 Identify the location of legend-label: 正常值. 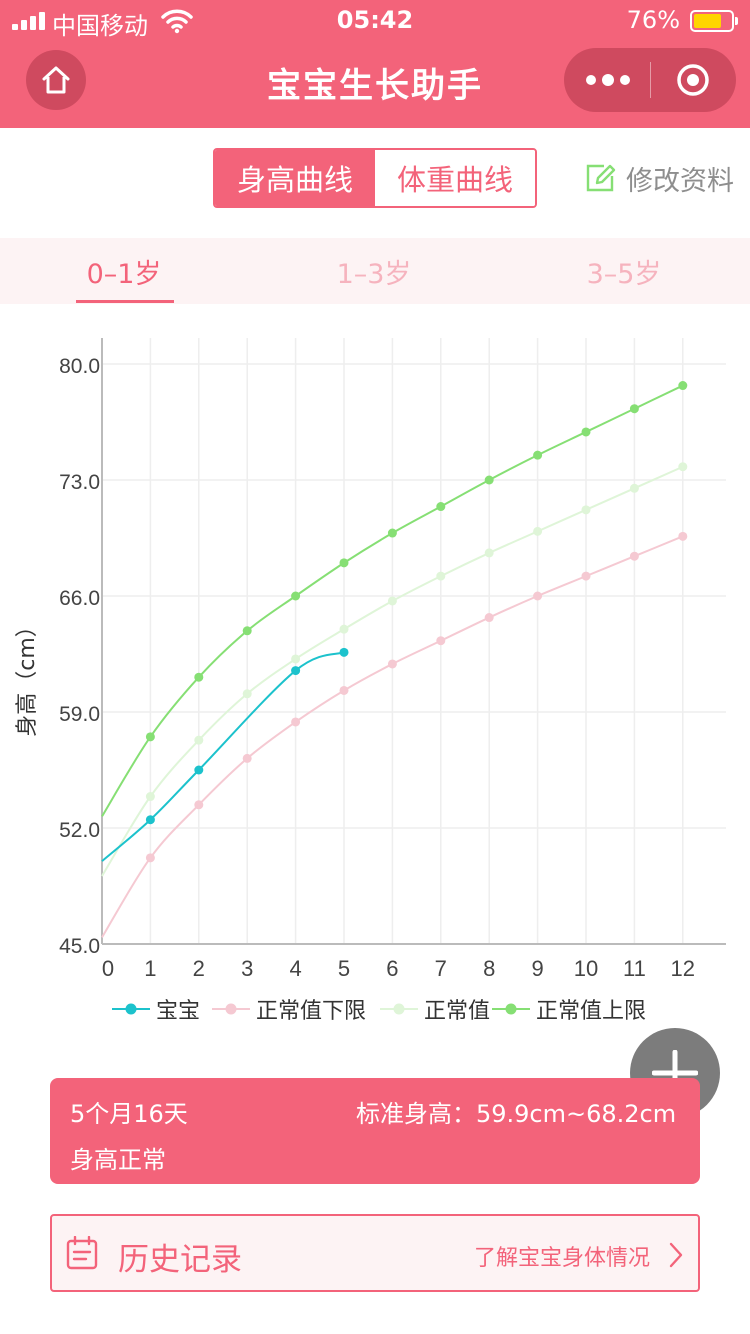
(457, 1011).